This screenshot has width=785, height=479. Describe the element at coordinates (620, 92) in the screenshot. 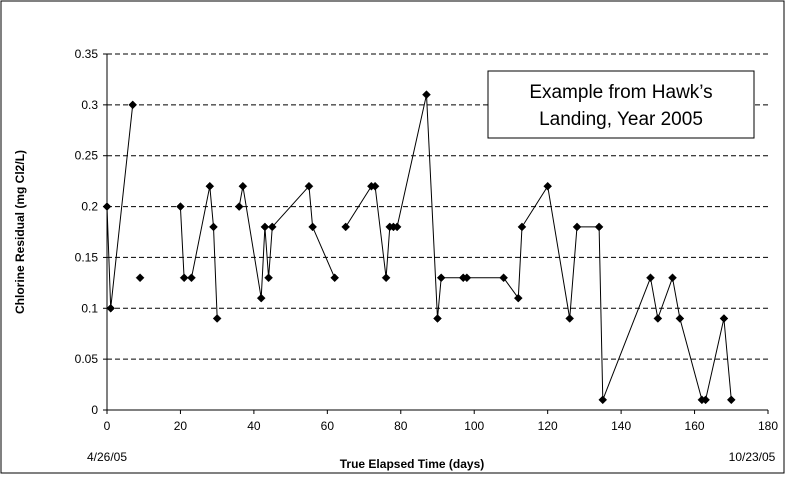

I see `annotation-line-1: Example from Hawk’s` at that location.